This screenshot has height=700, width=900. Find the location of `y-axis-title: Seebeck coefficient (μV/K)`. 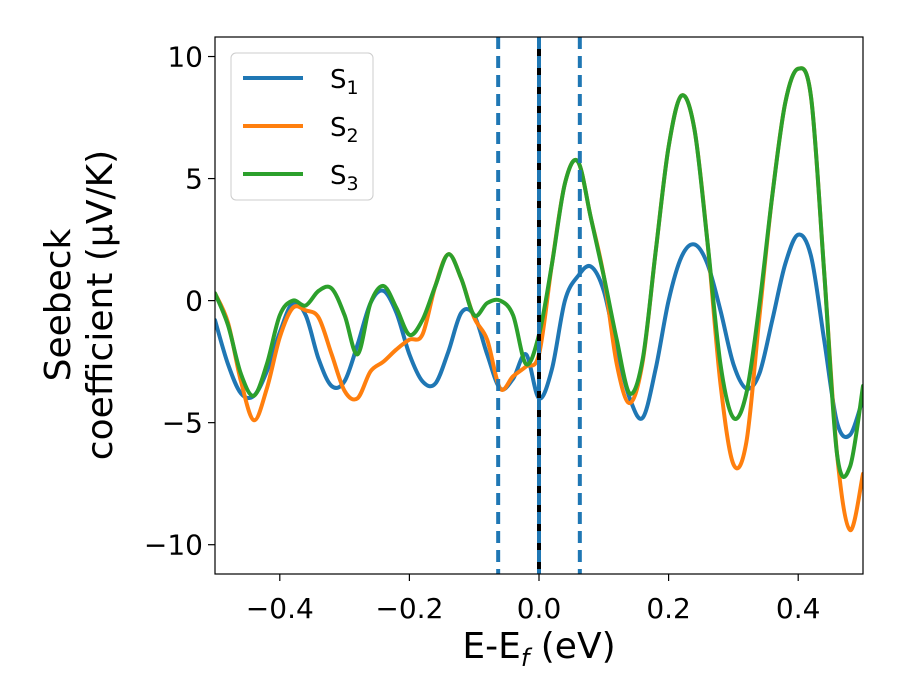

y-axis-title: Seebeck coefficient (μV/K) is located at coordinates (79, 305).